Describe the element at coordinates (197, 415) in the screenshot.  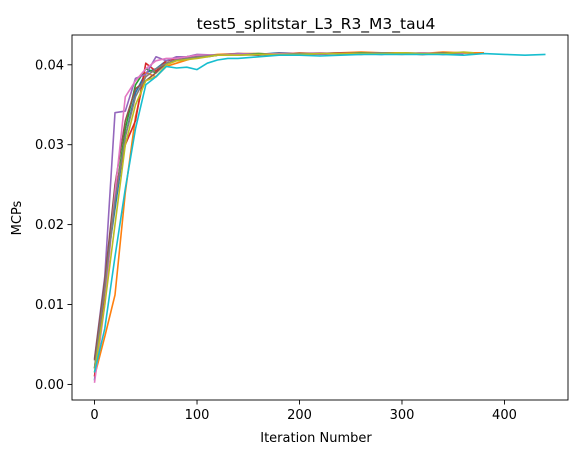
I see `x-tick-label: 100` at that location.